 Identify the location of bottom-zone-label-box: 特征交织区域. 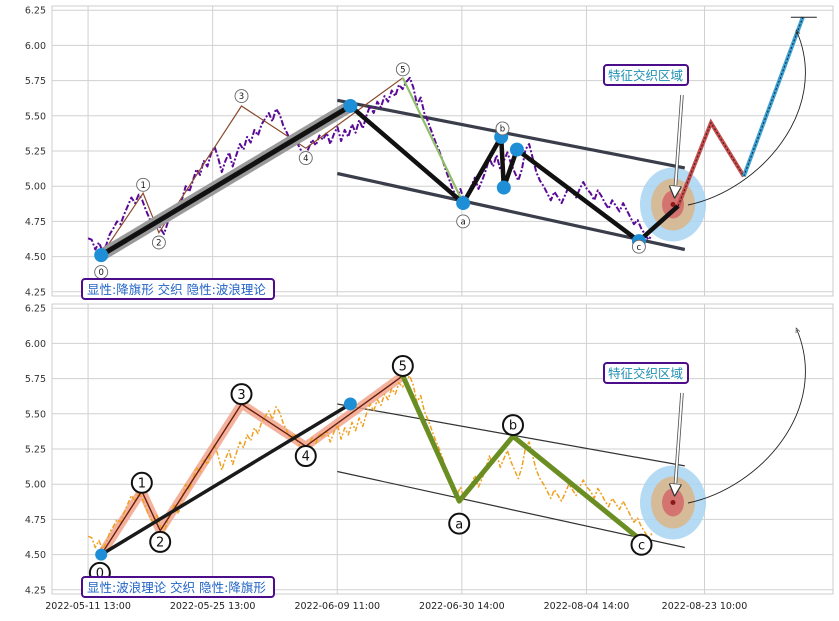
(646, 373).